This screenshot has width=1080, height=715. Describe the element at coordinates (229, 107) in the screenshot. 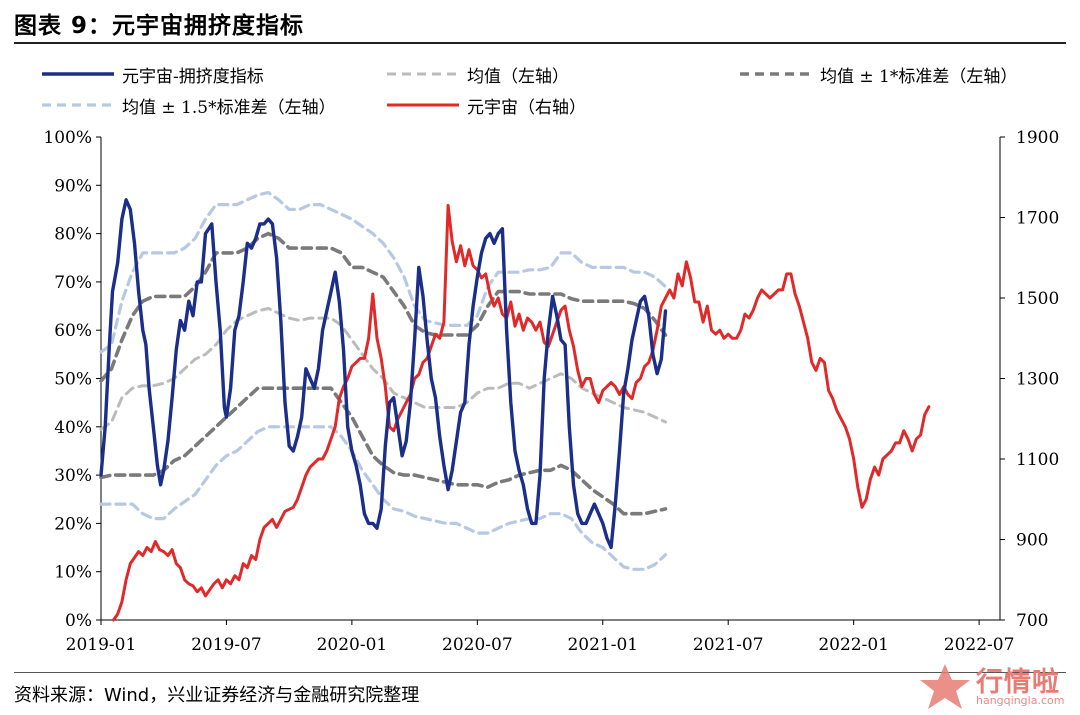

I see `legend-label-std15: 均值 ± 1.5*标准差（左轴）` at that location.